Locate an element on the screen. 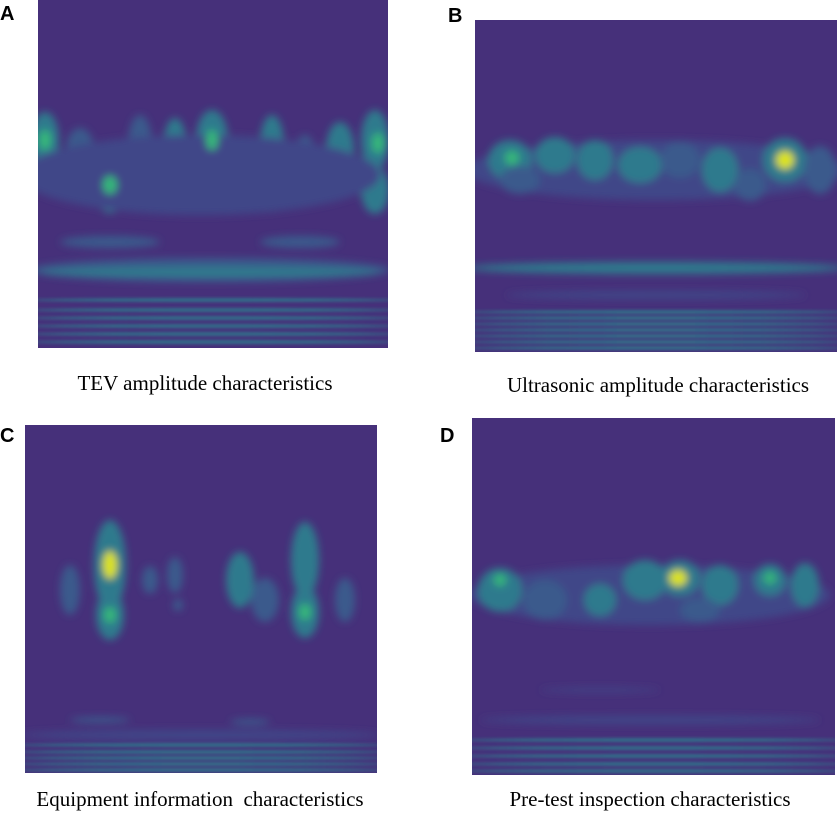  panel-caption: TEV amplitude characteristics is located at coordinates (204, 383).